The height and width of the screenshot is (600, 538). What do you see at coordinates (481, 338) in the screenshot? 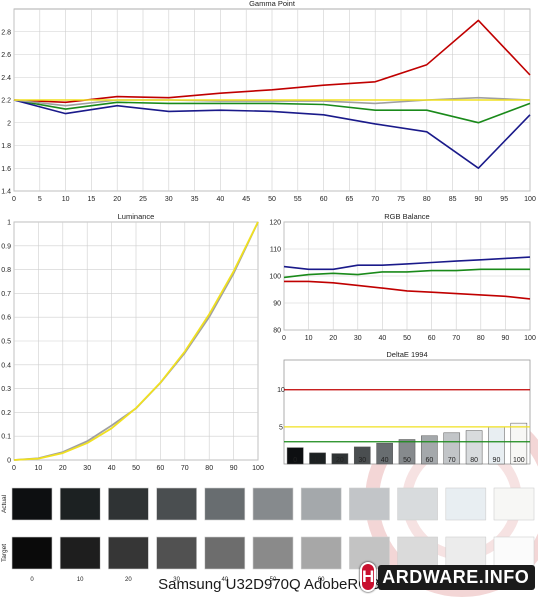
I see `rgb-balance-x-tick-label: 80` at bounding box center [481, 338].